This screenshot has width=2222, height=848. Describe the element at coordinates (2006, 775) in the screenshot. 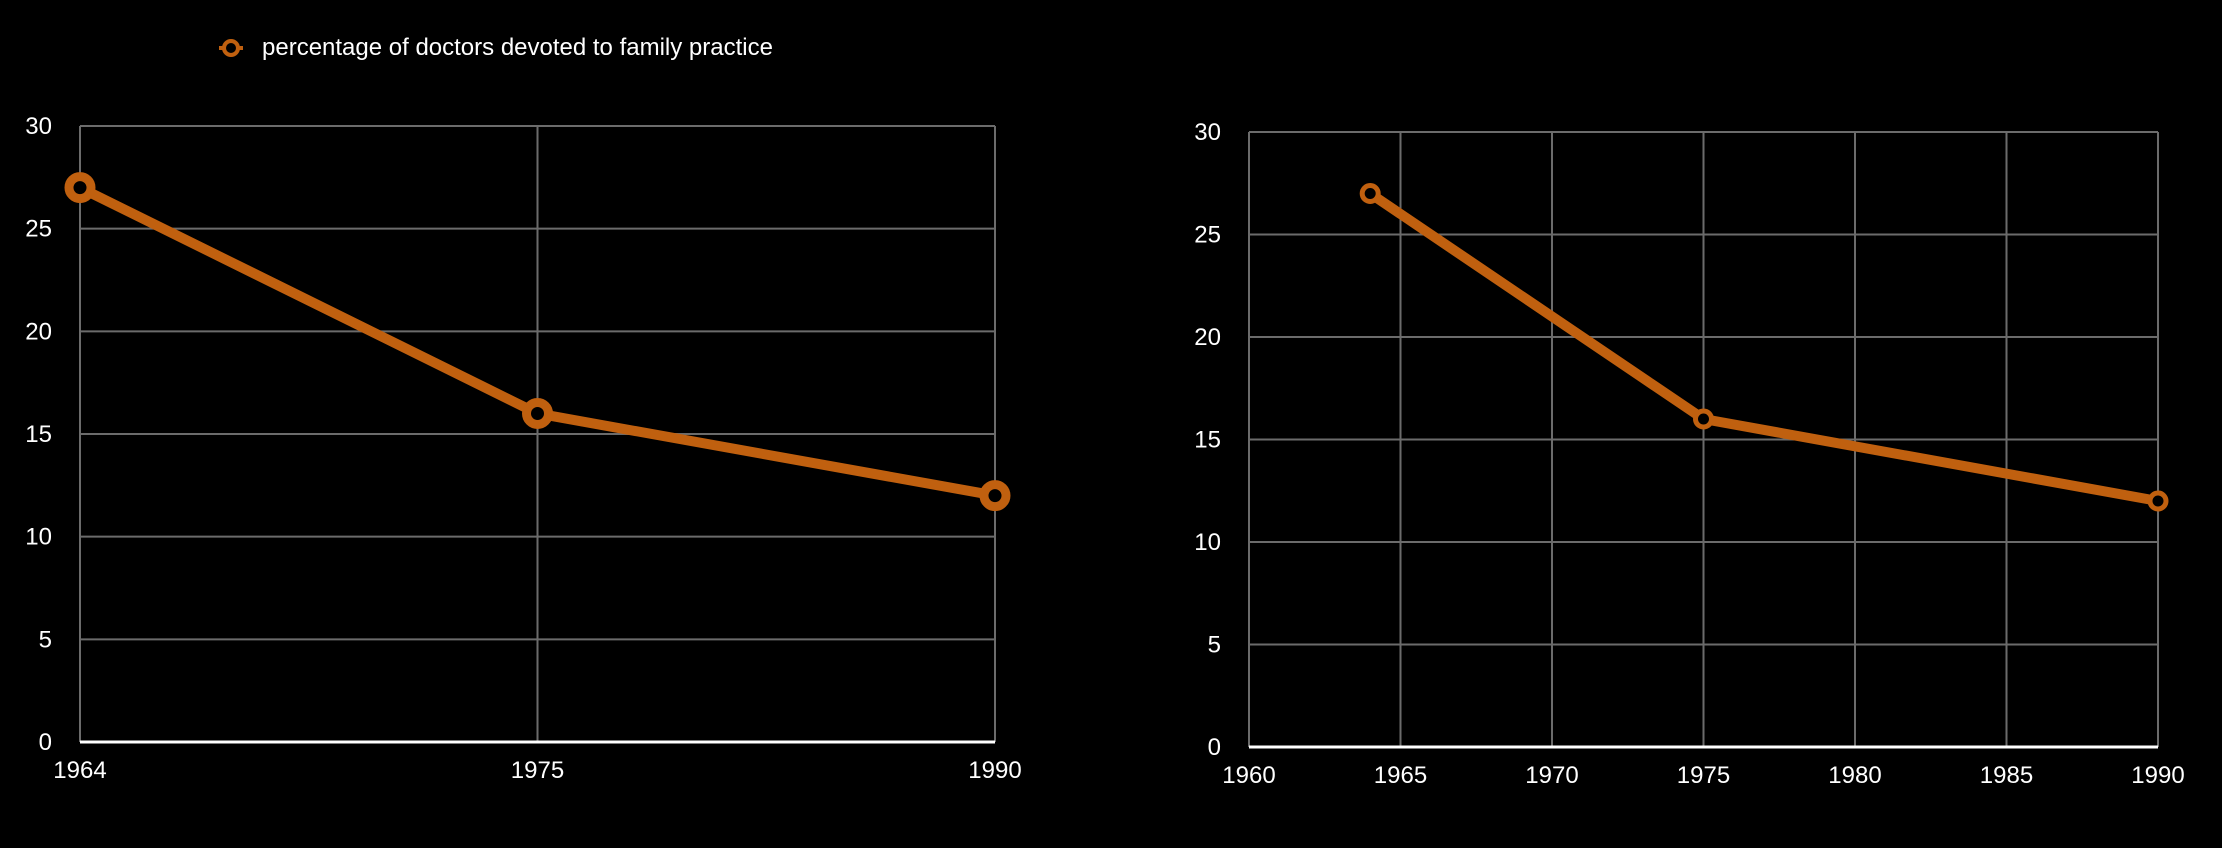

I see `x-tick-label: 1985` at that location.